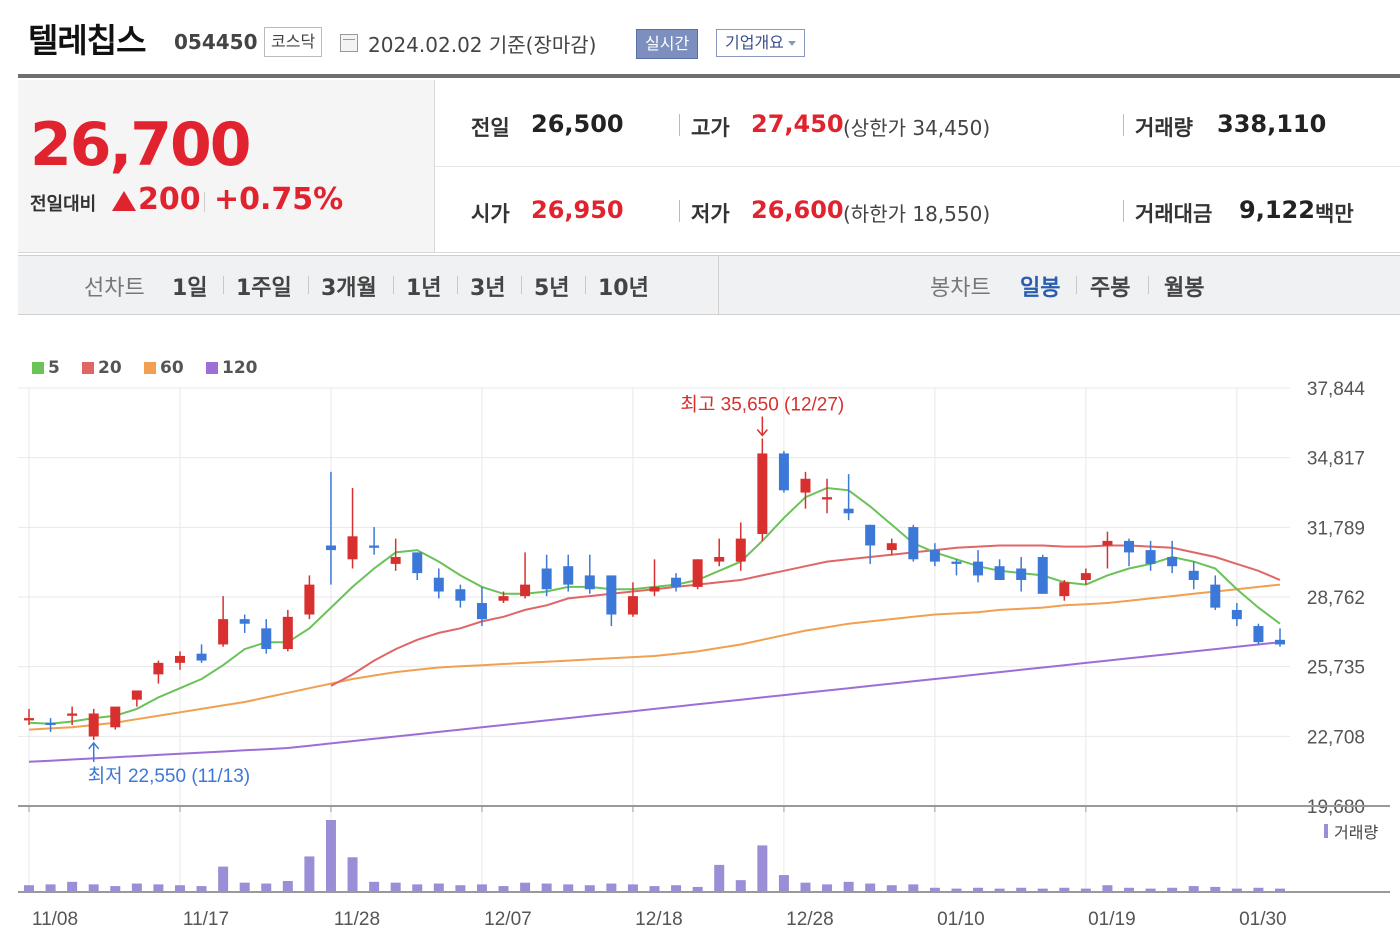 This screenshot has height=942, width=1400. I want to click on y-tick-label: 19,680, so click(1336, 807).